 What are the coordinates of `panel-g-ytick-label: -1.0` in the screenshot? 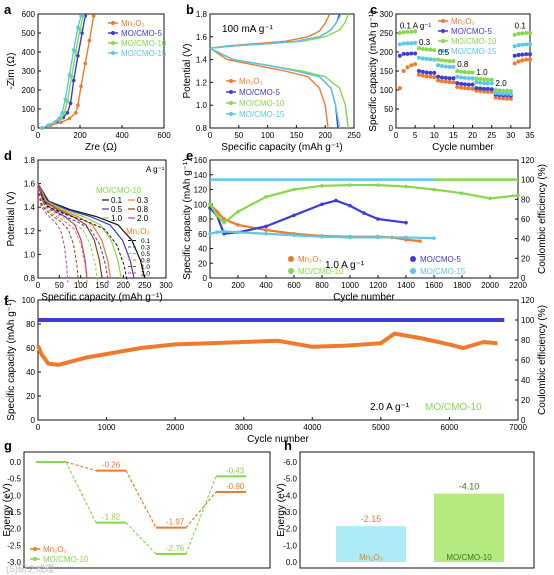 It's located at (14, 495).